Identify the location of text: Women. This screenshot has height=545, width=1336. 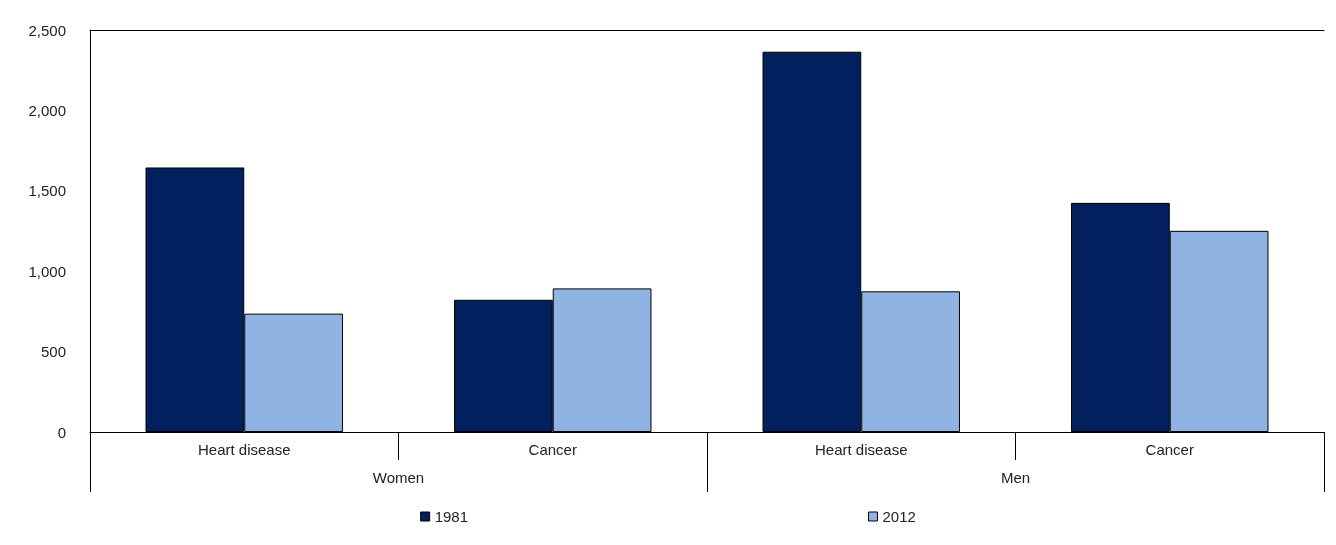
(398, 477).